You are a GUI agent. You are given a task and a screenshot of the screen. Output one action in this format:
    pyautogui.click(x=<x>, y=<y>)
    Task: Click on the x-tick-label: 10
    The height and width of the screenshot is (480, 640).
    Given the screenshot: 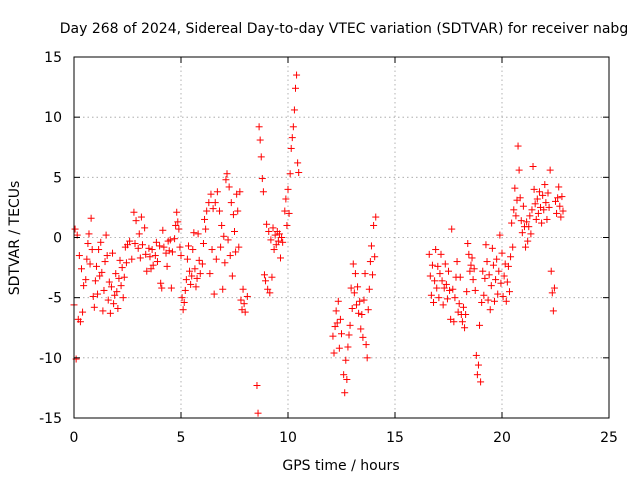 What is the action you would take?
    pyautogui.click(x=288, y=438)
    